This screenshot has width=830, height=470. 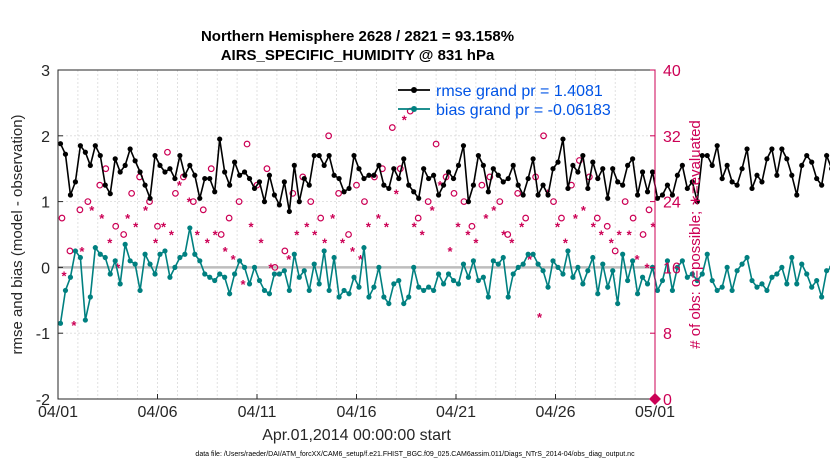 What do you see at coordinates (695, 234) in the screenshot?
I see `y2-axis-label: # of obs: o=possible; ∗=evaluated` at bounding box center [695, 234].